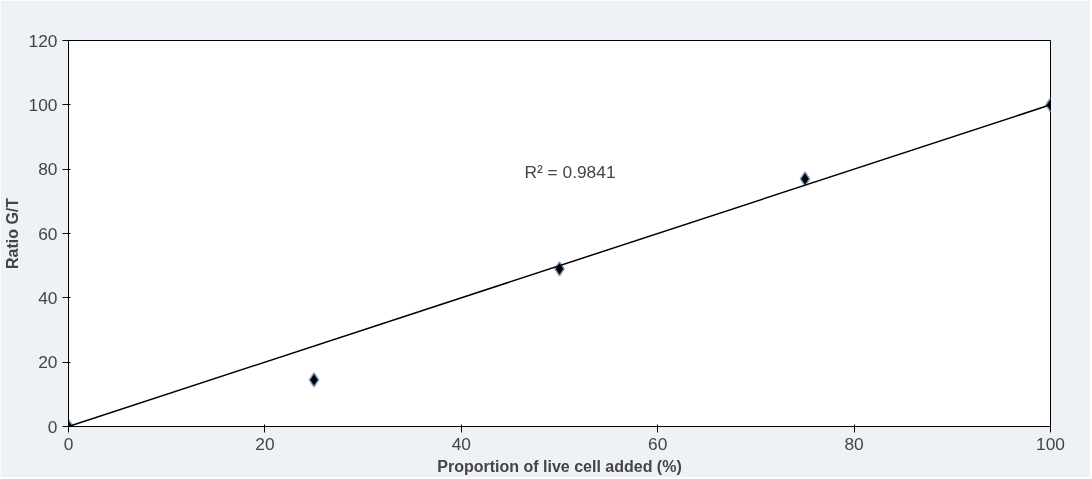 Image resolution: width=1092 pixels, height=479 pixels. Describe the element at coordinates (461, 443) in the screenshot. I see `x-tick-label: 40` at that location.